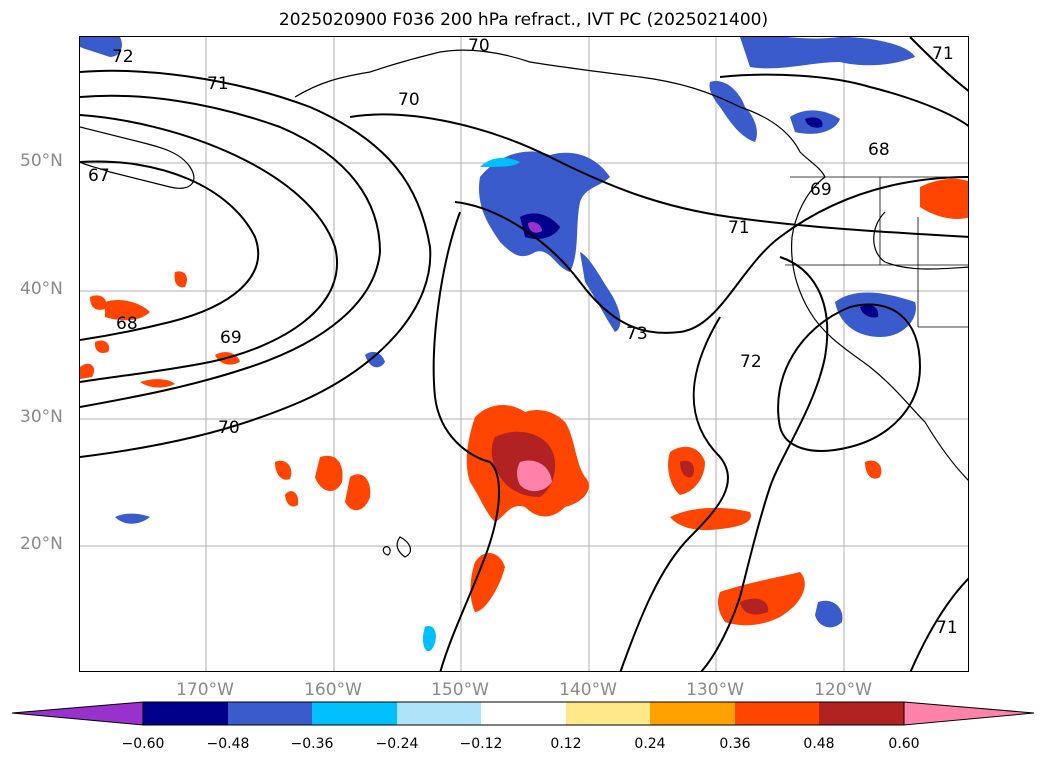  Describe the element at coordinates (41, 161) in the screenshot. I see `lat-label-50n: 50°N` at that location.